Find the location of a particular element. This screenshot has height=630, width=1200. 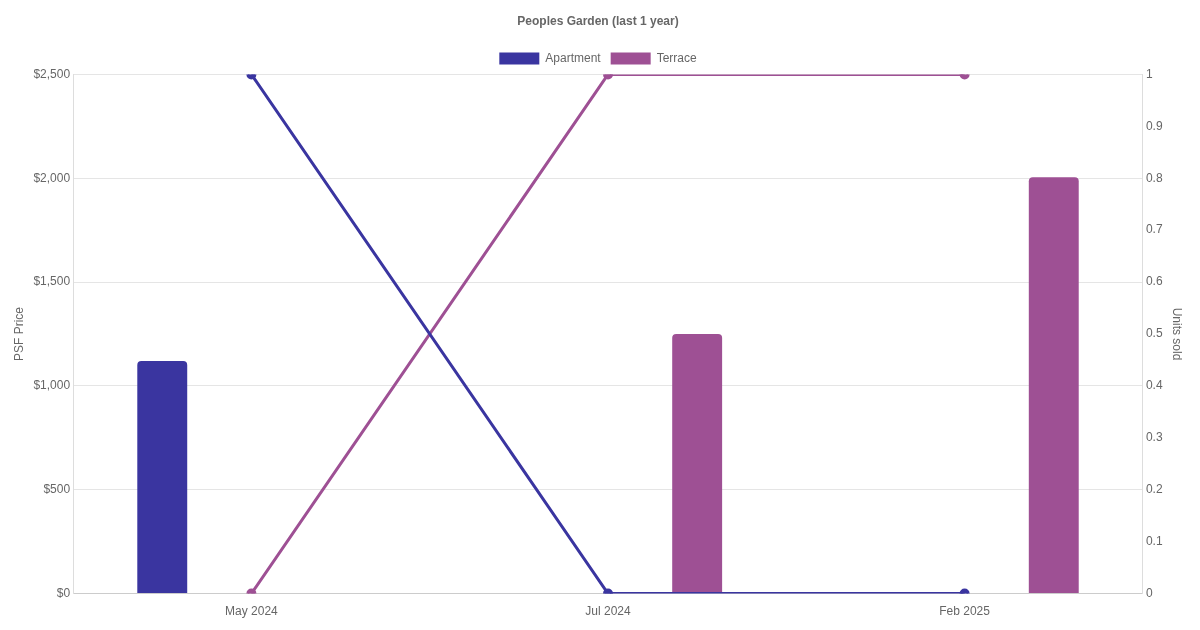

y-tick-label: $1,000 is located at coordinates (52, 385).